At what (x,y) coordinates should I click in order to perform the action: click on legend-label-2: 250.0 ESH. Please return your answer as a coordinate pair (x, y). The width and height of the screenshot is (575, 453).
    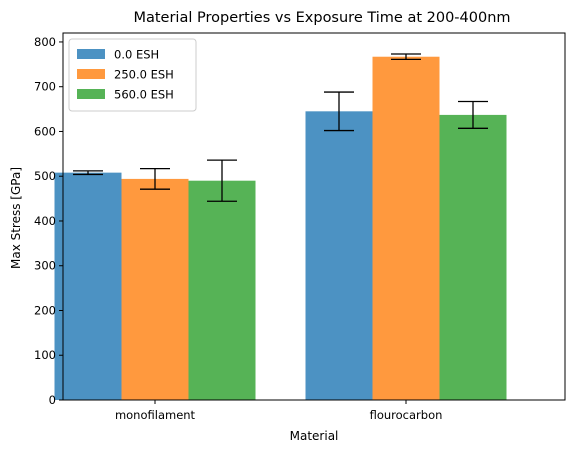
    Looking at the image, I should click on (144, 75).